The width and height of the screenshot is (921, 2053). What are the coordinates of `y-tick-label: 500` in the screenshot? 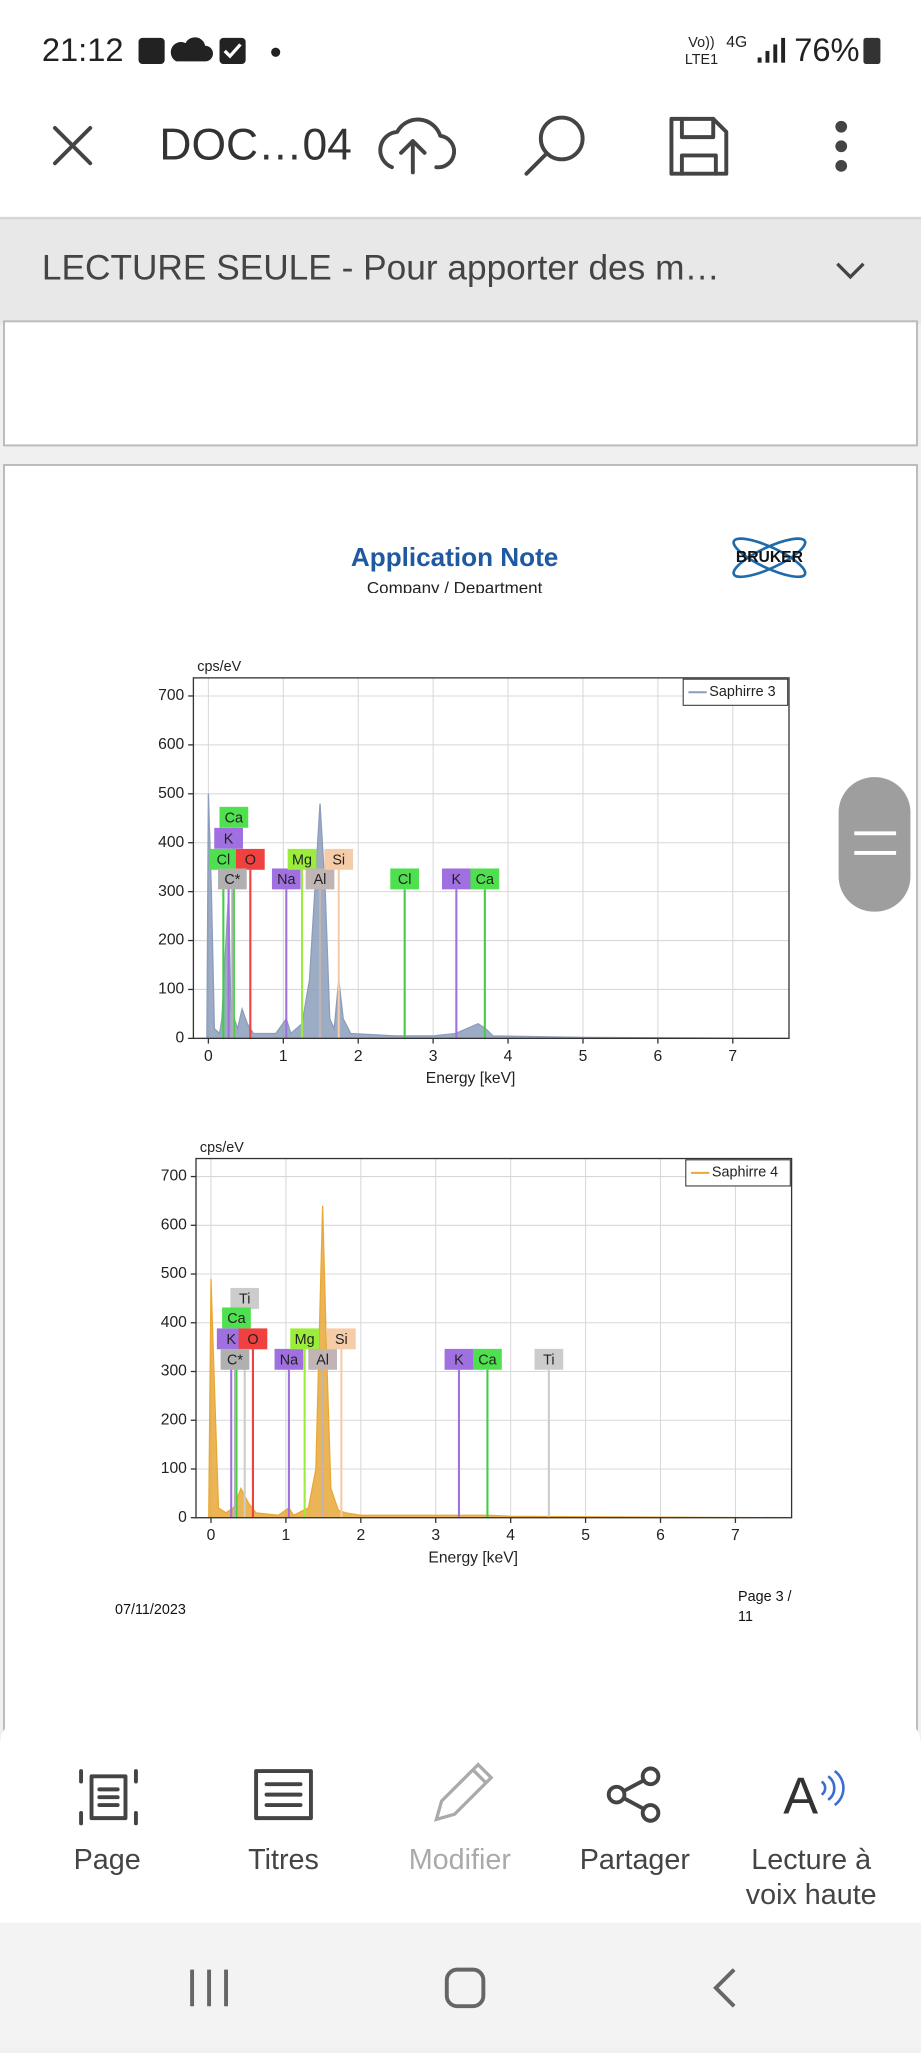 It's located at (171, 793).